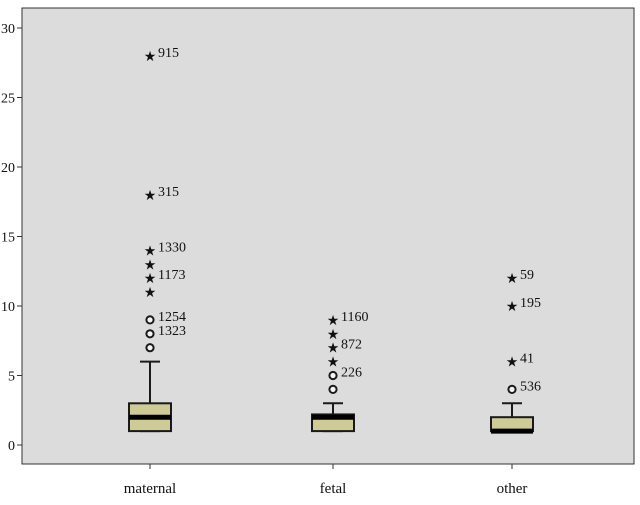 The height and width of the screenshot is (505, 640). I want to click on y-tick-label: 25, so click(8, 99).